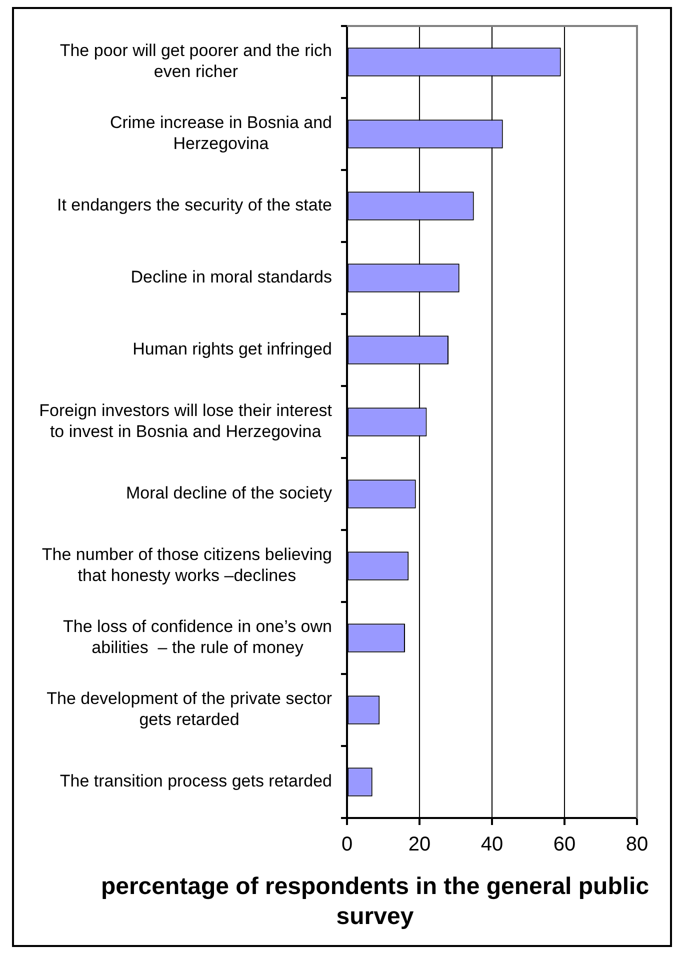 The width and height of the screenshot is (678, 960). I want to click on y-tick-label: The number of those citizens believing that honesty works –declines, so click(187, 565).